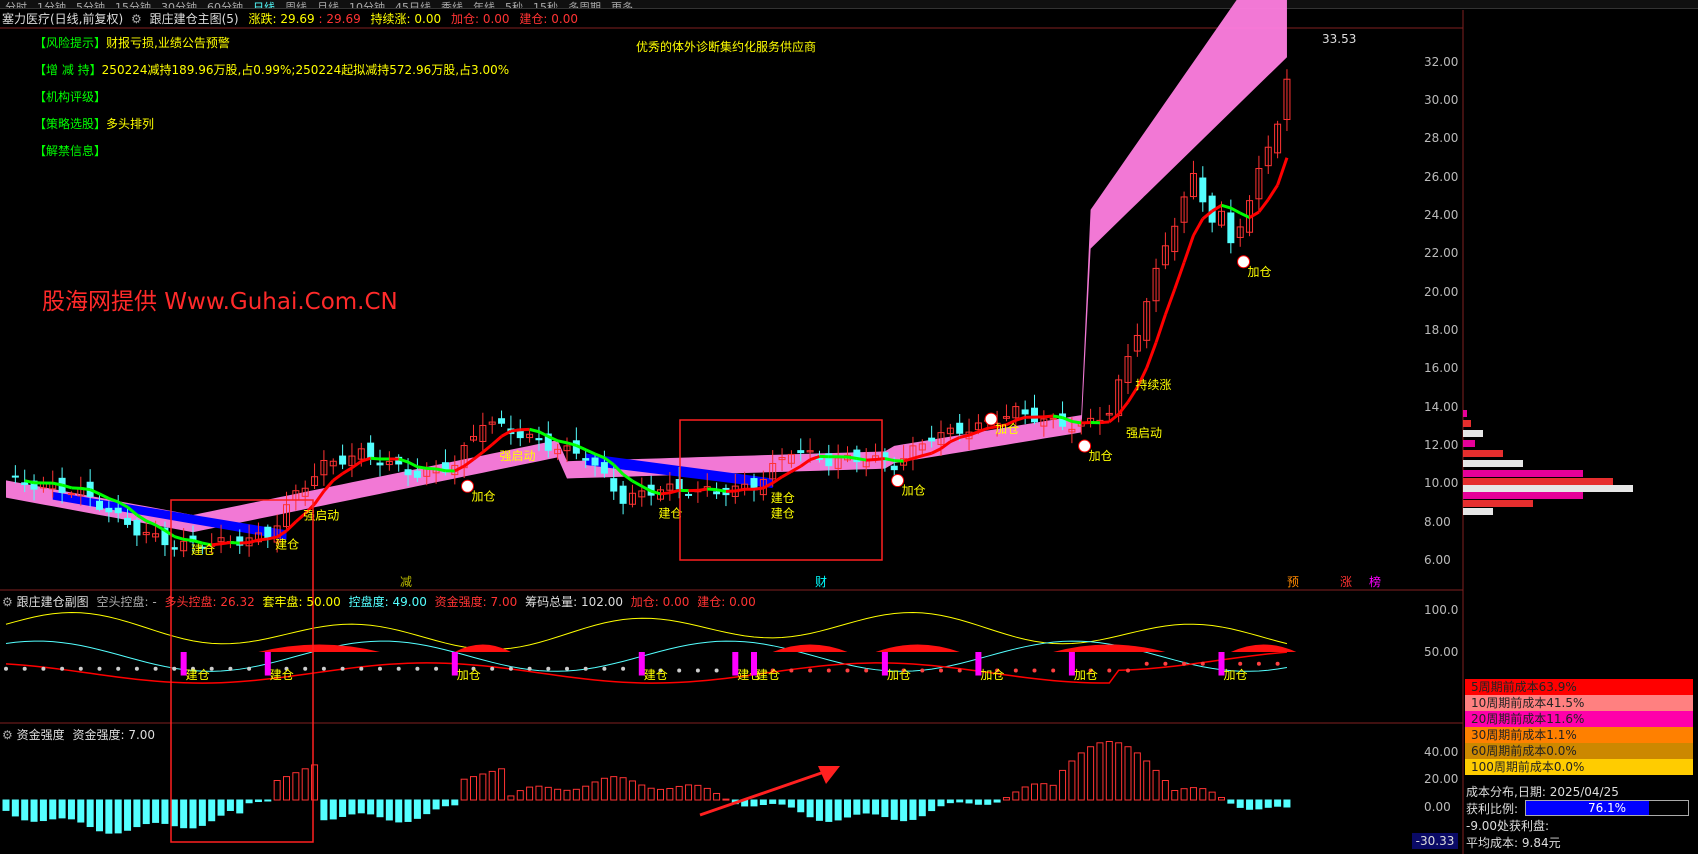 The image size is (1698, 854). Describe the element at coordinates (428, 19) in the screenshot. I see `chixu-value: 0.00` at that location.